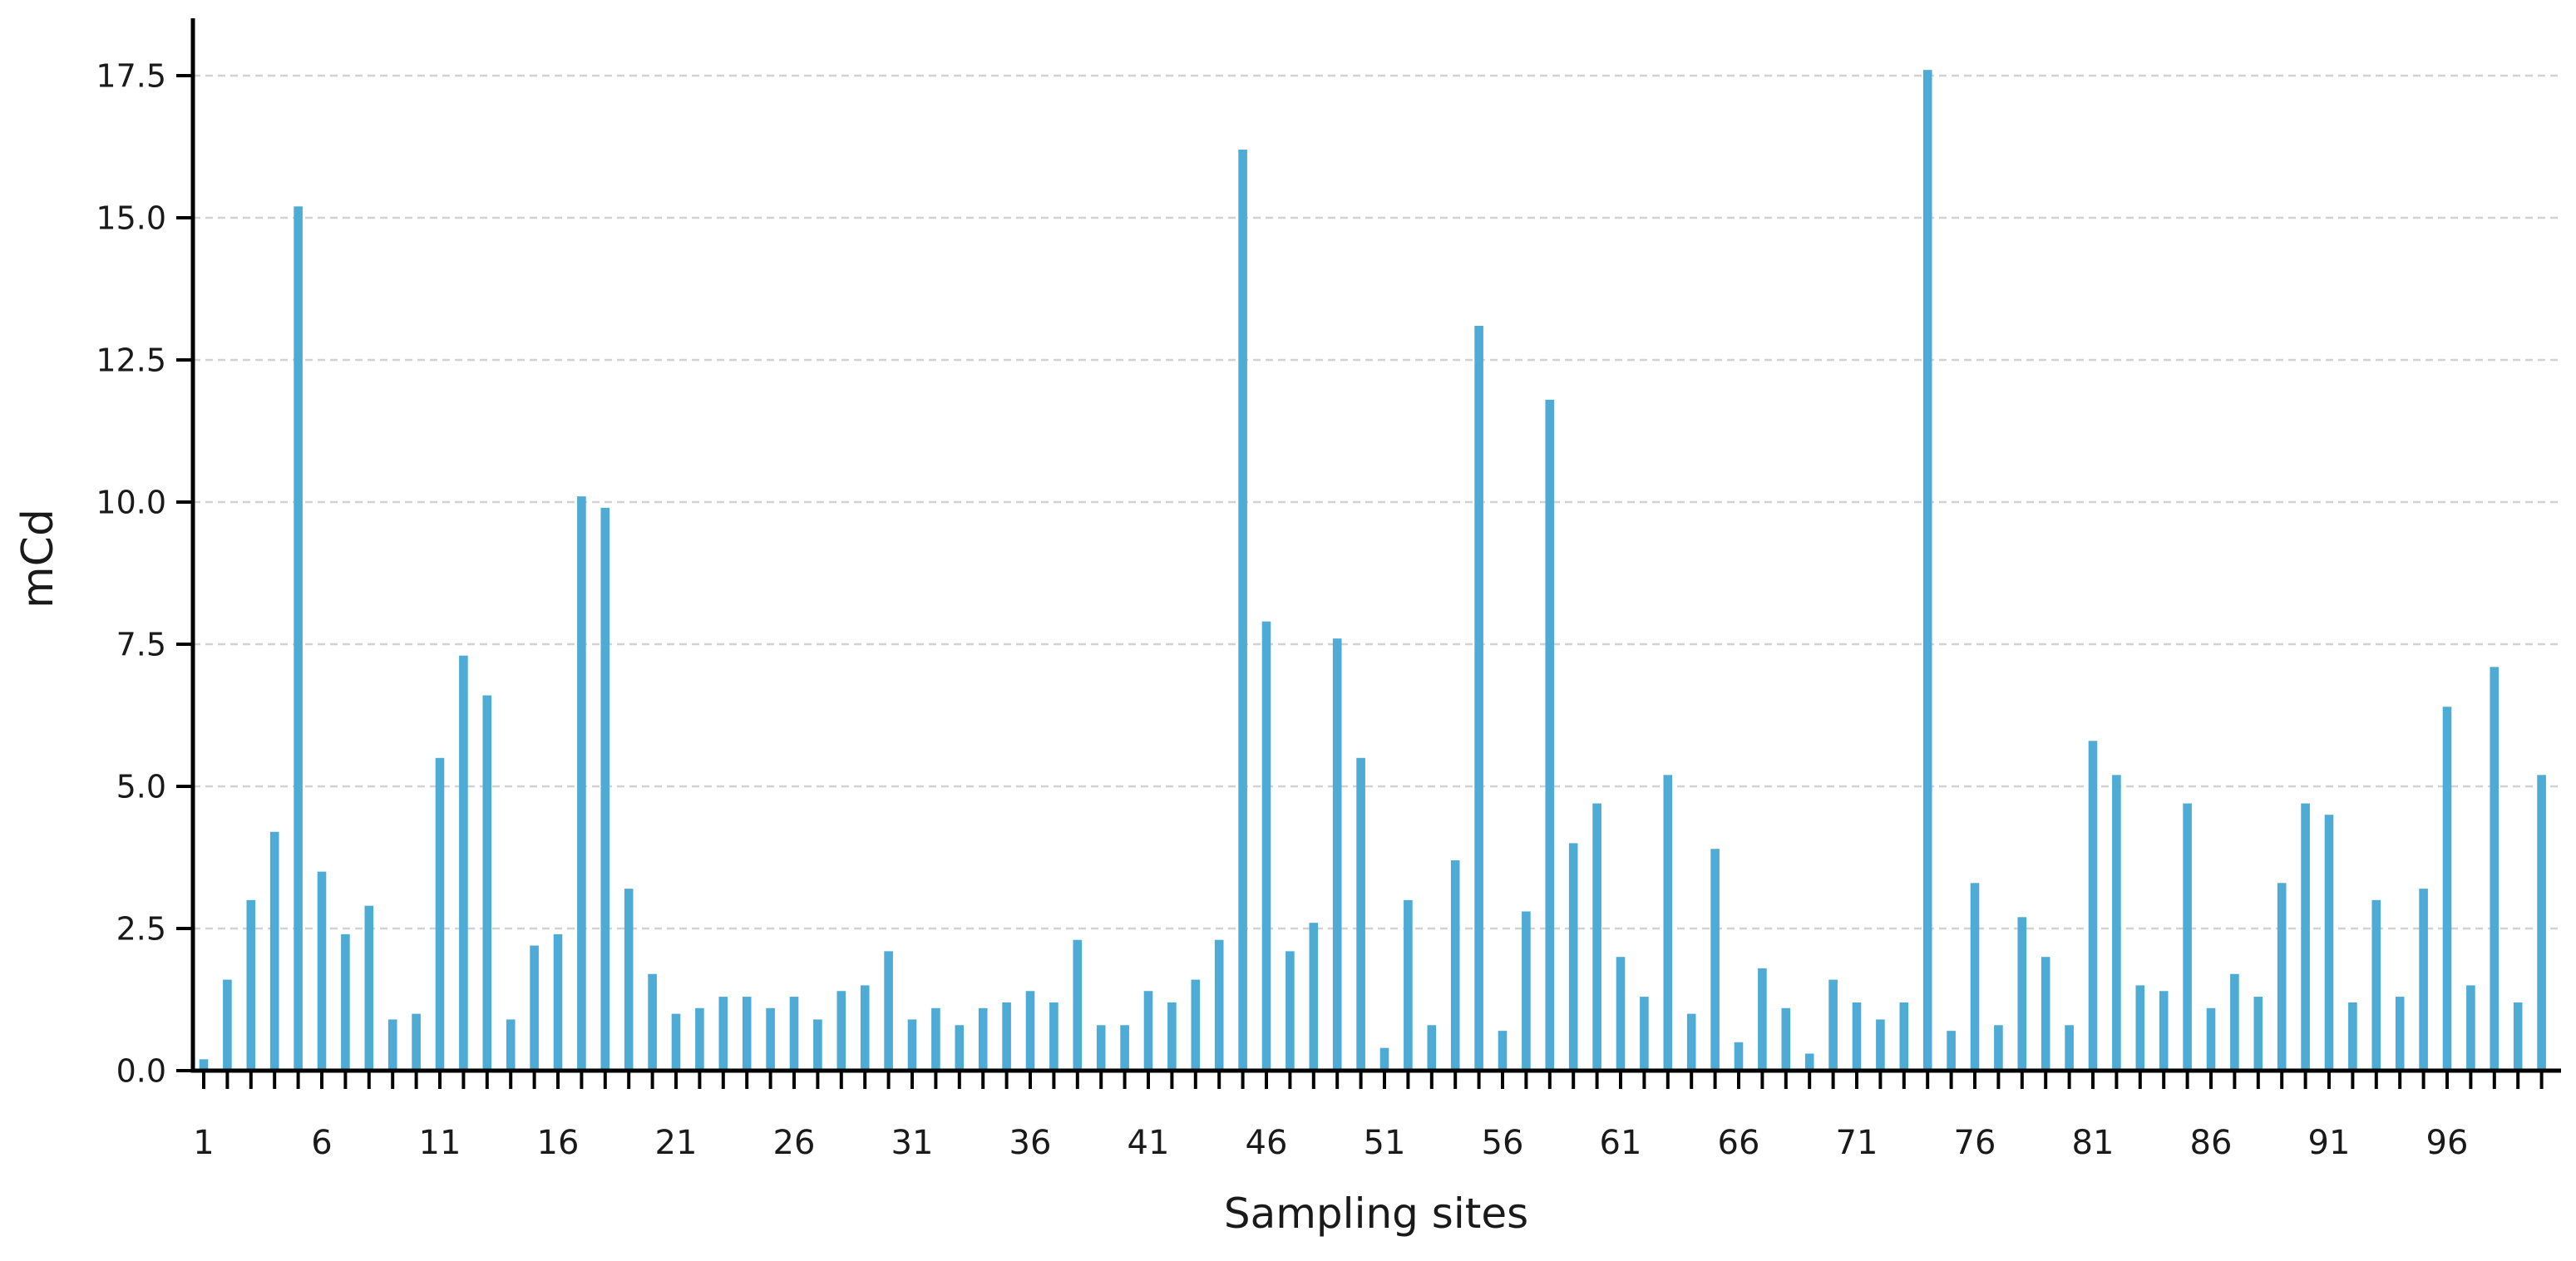 This screenshot has width=2576, height=1261. What do you see at coordinates (1376, 1214) in the screenshot?
I see `x-axis-title: Sampling sites` at bounding box center [1376, 1214].